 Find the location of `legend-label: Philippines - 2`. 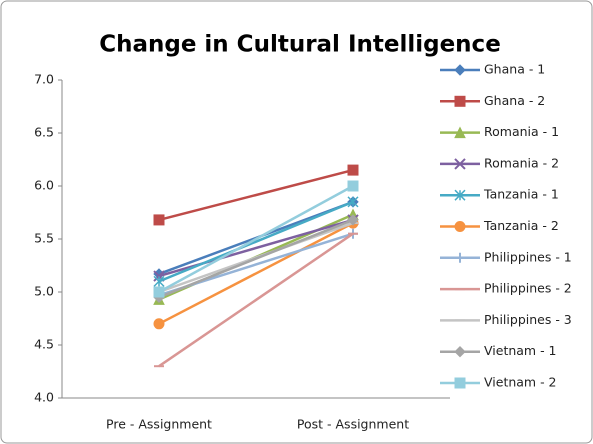

legend-label: Philippines - 2 is located at coordinates (528, 288).